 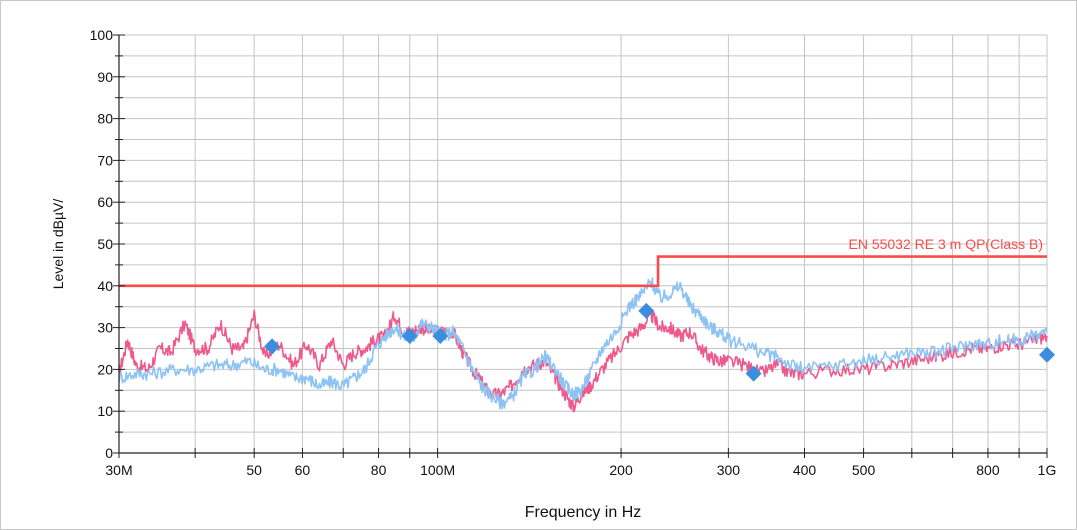 I want to click on y-tick-label: 100, so click(x=102, y=35).